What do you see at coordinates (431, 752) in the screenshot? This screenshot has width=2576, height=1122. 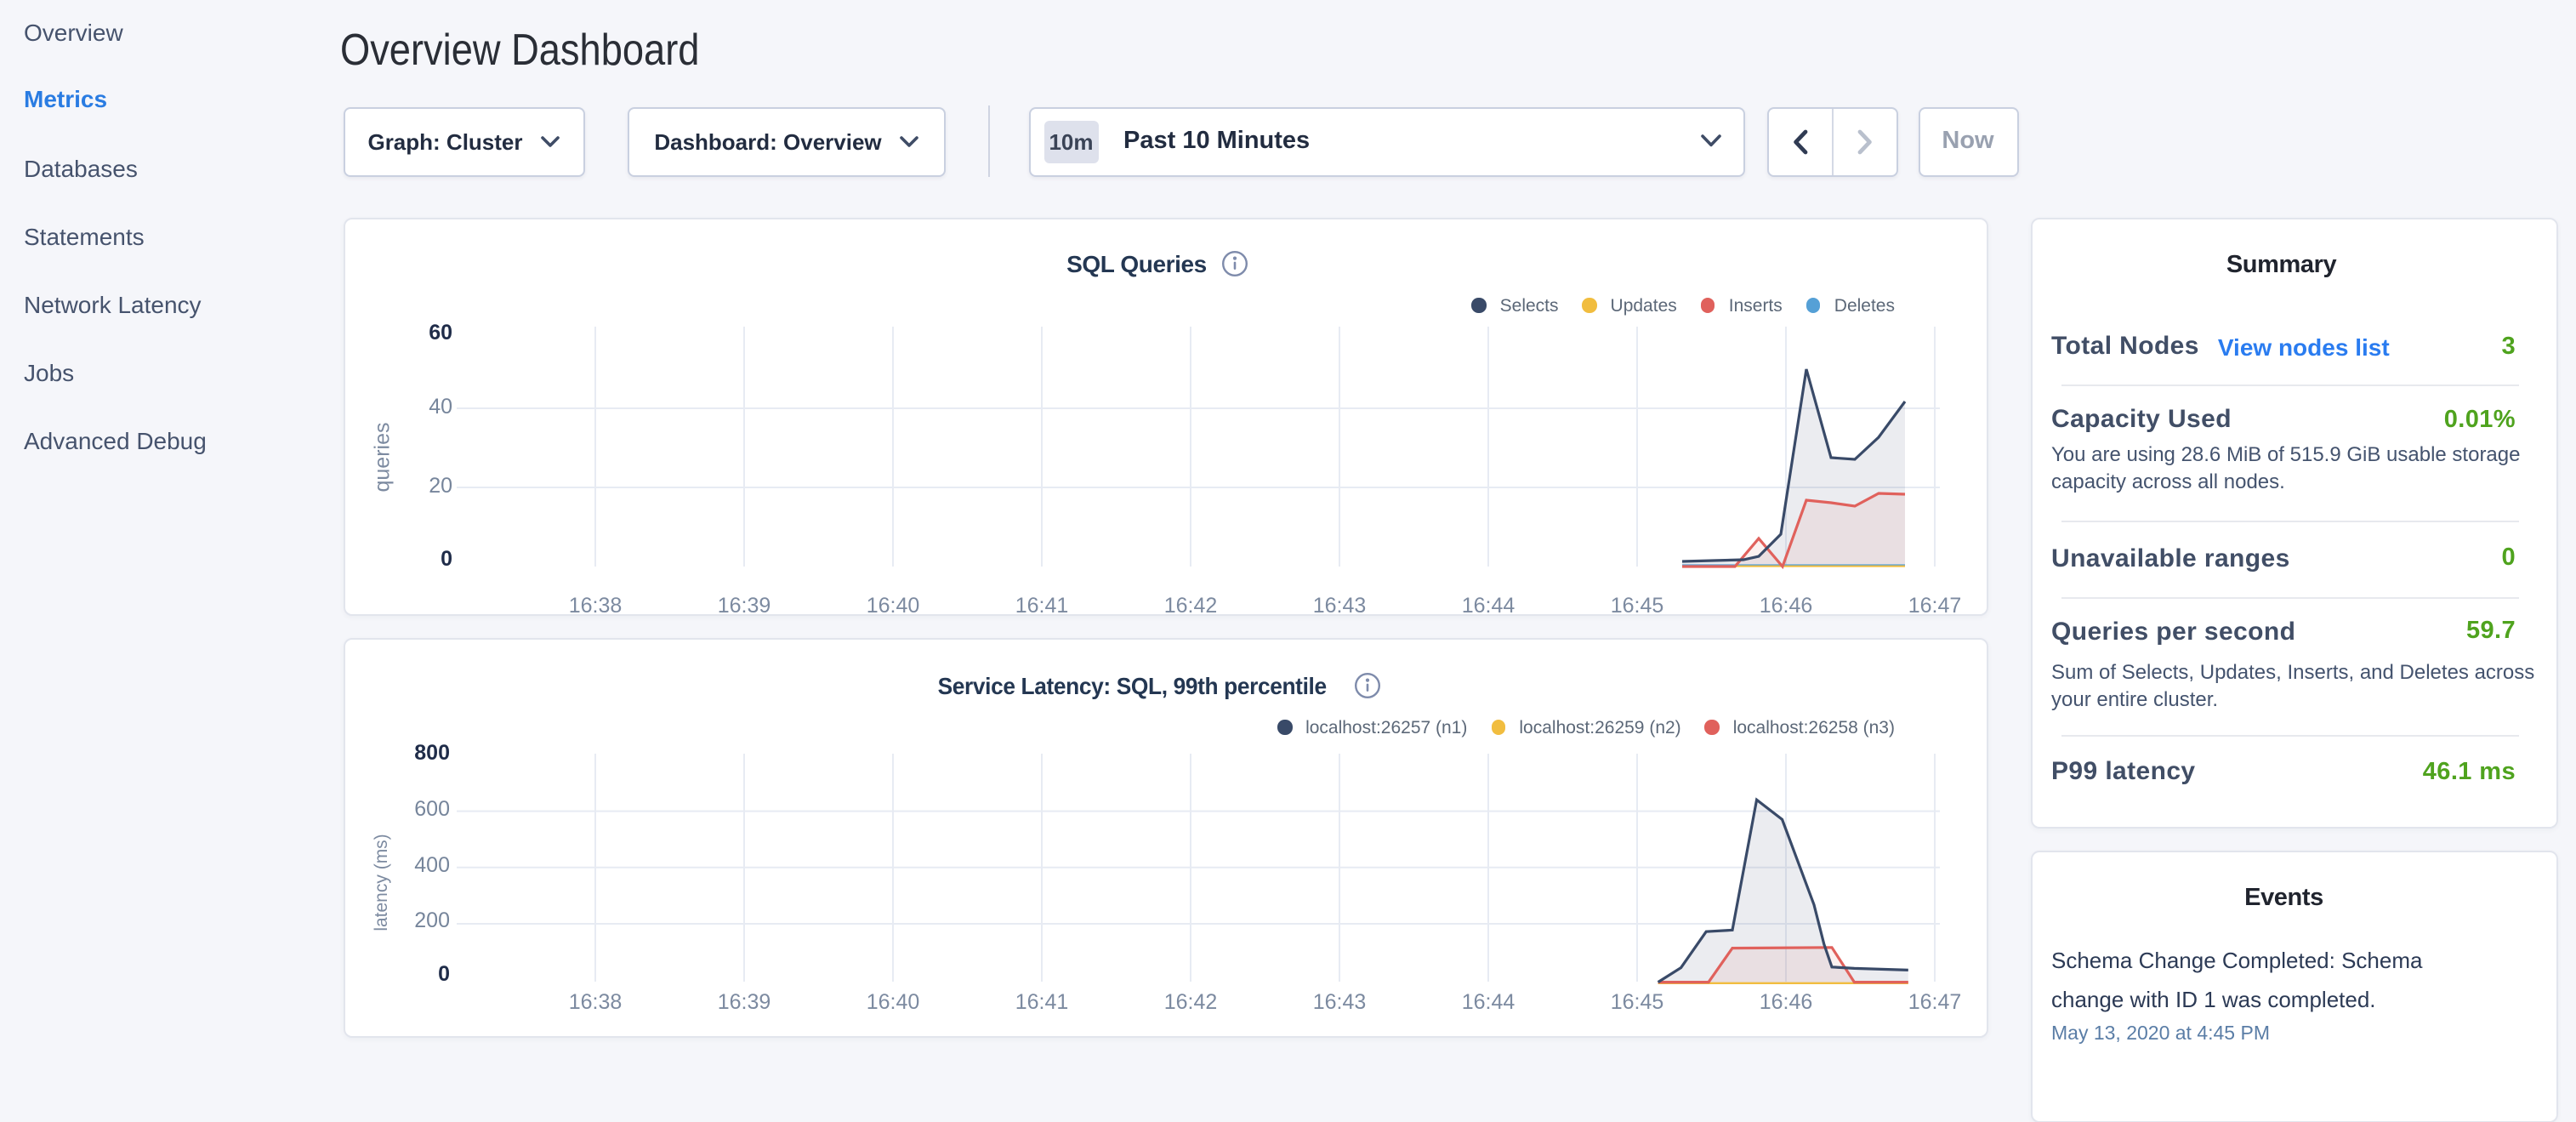 I see `svg-text: 800` at bounding box center [431, 752].